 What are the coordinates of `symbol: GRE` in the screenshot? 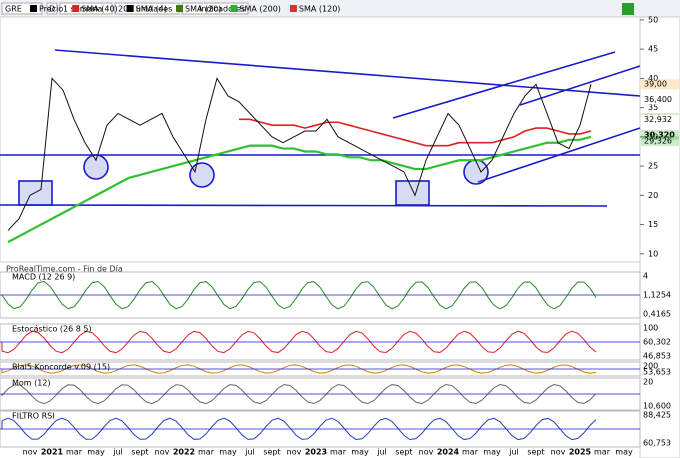 It's located at (13, 9).